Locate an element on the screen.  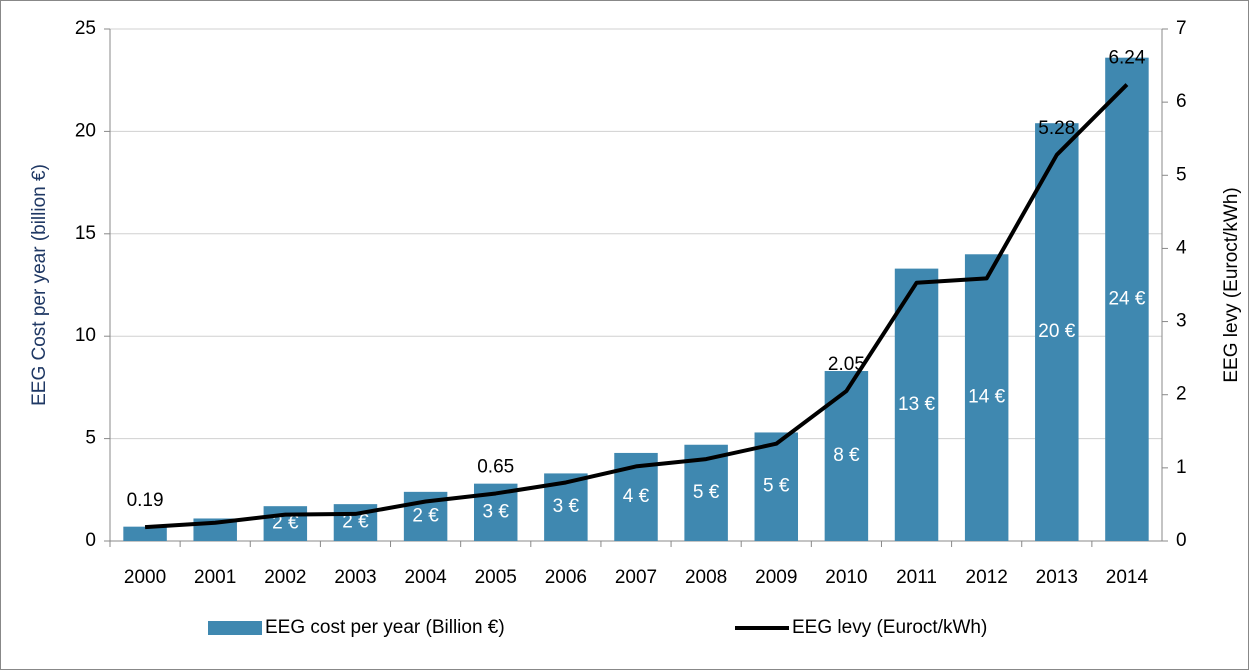
x-tick-label: 2009 is located at coordinates (776, 577).